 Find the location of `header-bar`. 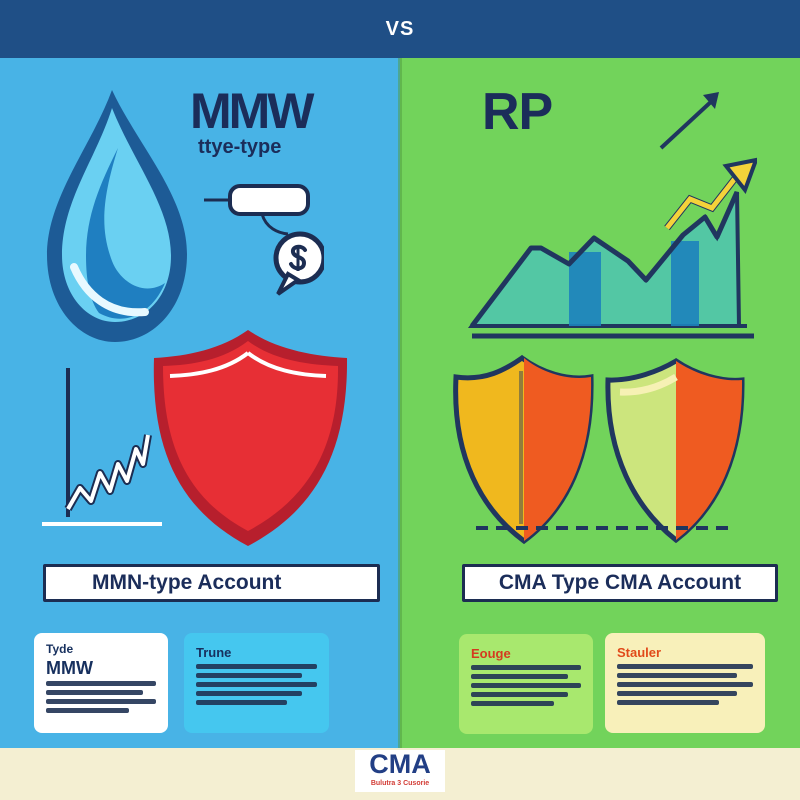

header-bar is located at coordinates (400, 29).